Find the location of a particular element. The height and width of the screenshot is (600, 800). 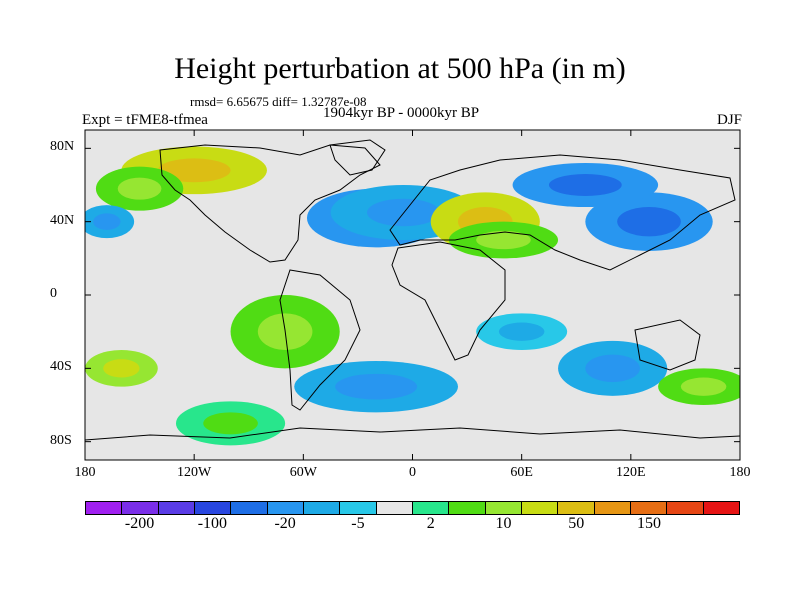

colorbar-label: 10 is located at coordinates (503, 523).